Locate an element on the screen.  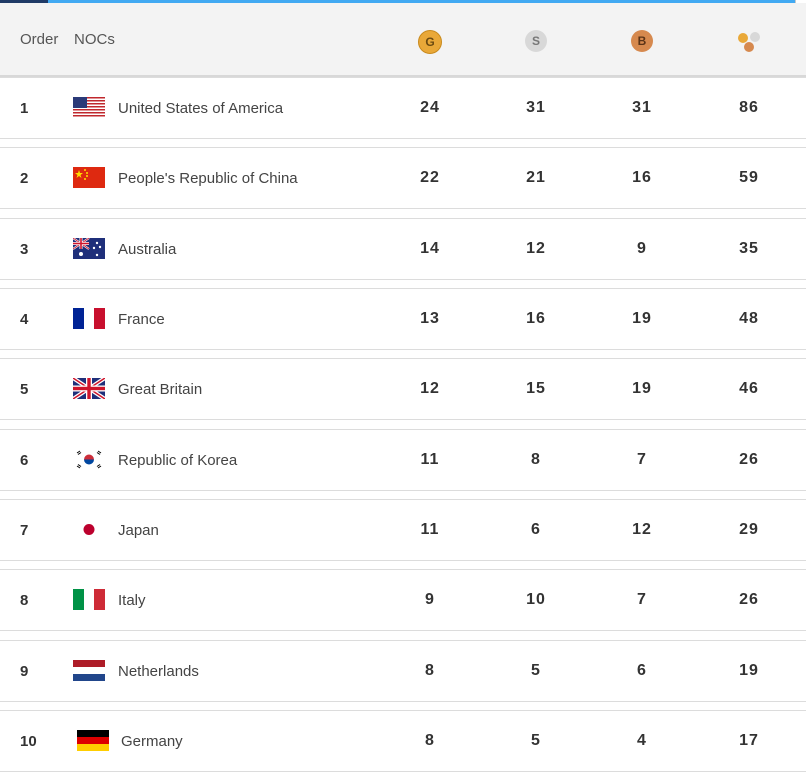
gold-medal-icon: G is located at coordinates (430, 42).